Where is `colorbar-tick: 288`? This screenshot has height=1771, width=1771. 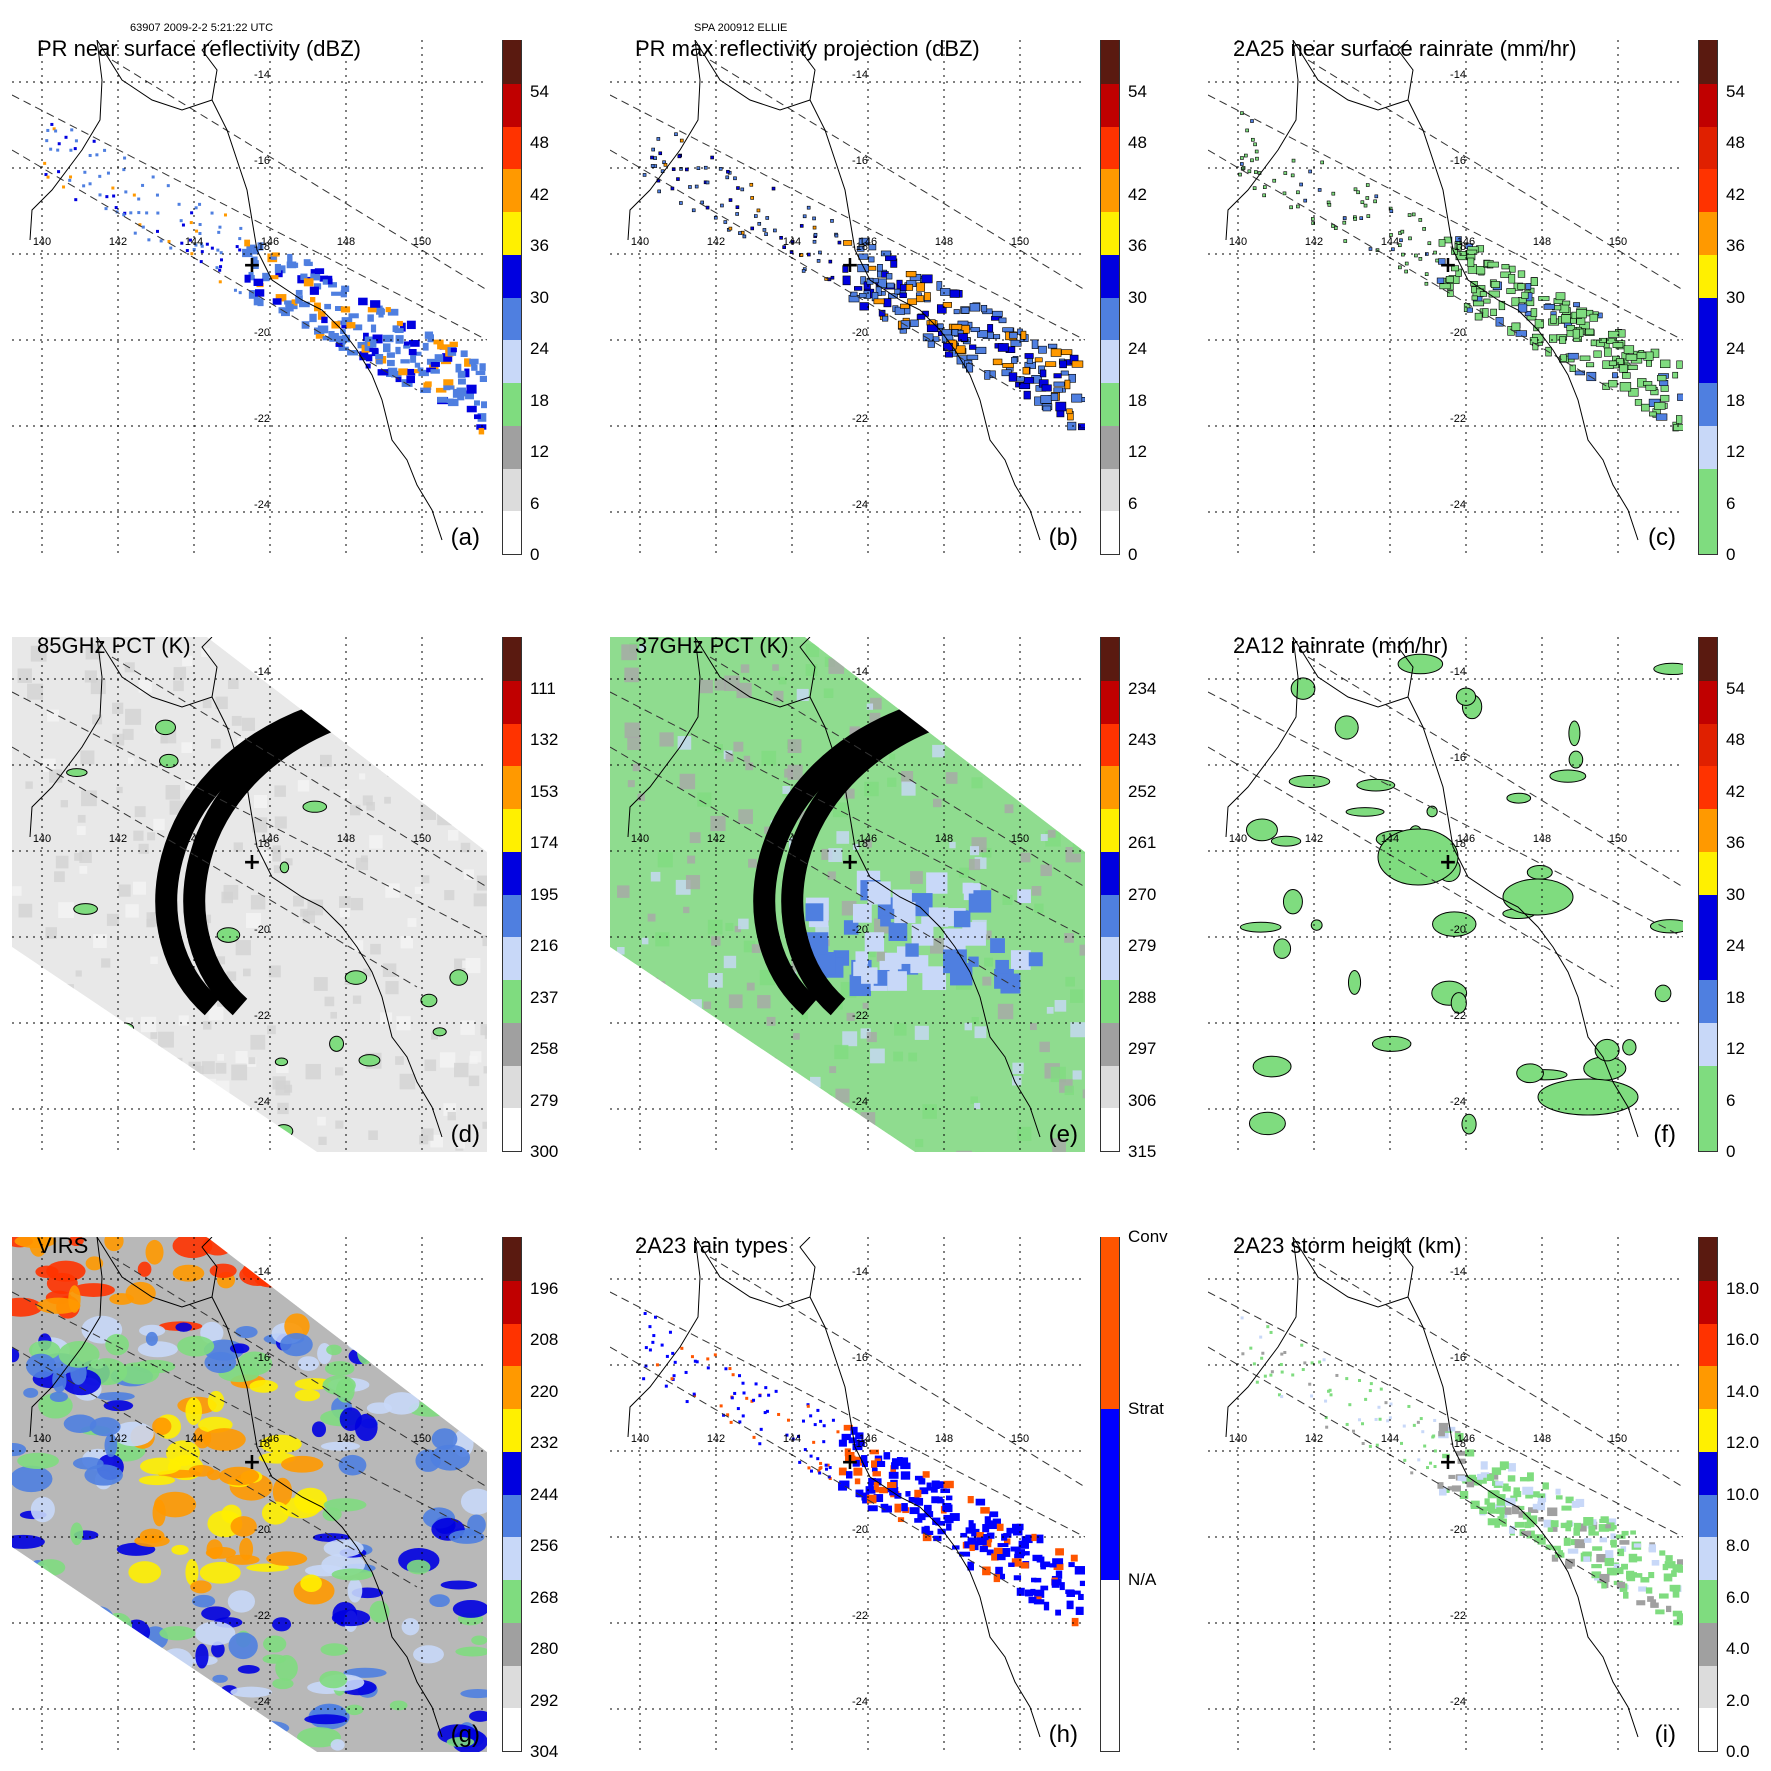
colorbar-tick: 288 is located at coordinates (1142, 997).